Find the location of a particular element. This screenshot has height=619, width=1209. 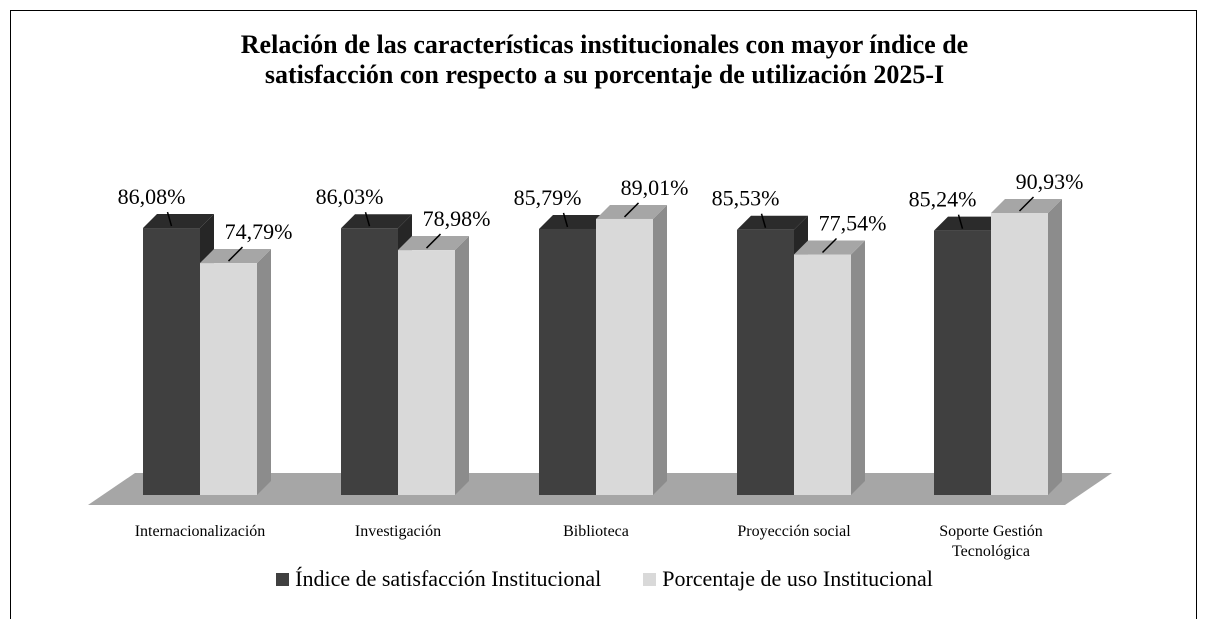

legend-label: Porcentaje de uso Institucional is located at coordinates (797, 578).